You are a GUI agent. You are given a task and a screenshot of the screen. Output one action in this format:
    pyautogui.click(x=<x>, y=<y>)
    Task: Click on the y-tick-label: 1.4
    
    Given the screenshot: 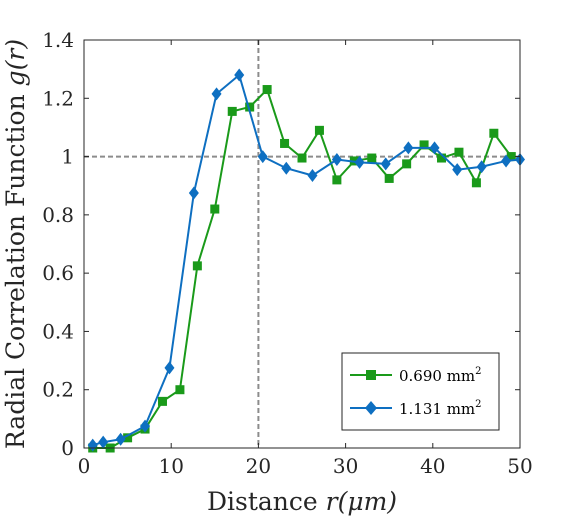 What is the action you would take?
    pyautogui.click(x=58, y=40)
    